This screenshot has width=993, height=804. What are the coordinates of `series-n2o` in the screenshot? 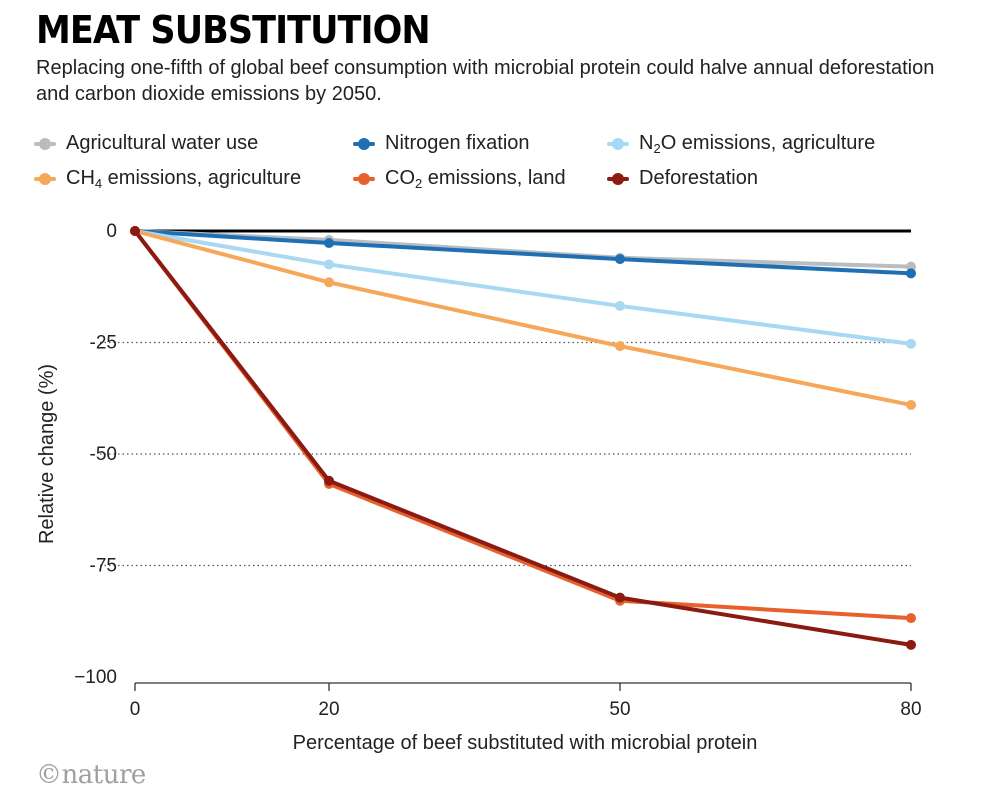 It's located at (523, 287).